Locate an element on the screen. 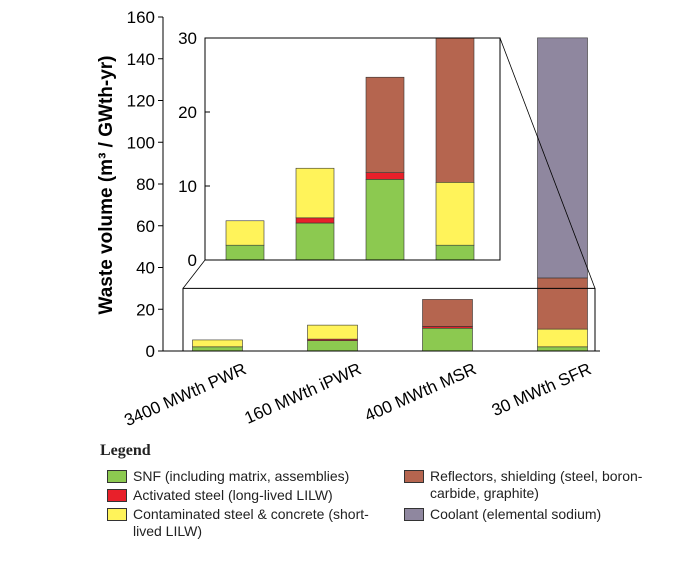  legend-label: SNF (including matrix, assemblies) is located at coordinates (241, 476).